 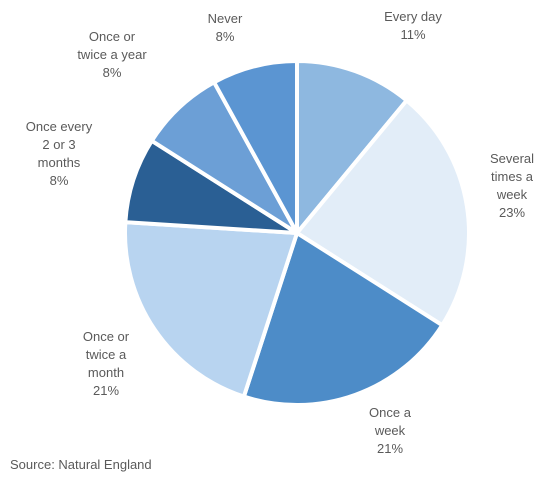 What do you see at coordinates (112, 54) in the screenshot?
I see `slice-label-once-or-twice-a-year: Once or twice a year 8%` at bounding box center [112, 54].